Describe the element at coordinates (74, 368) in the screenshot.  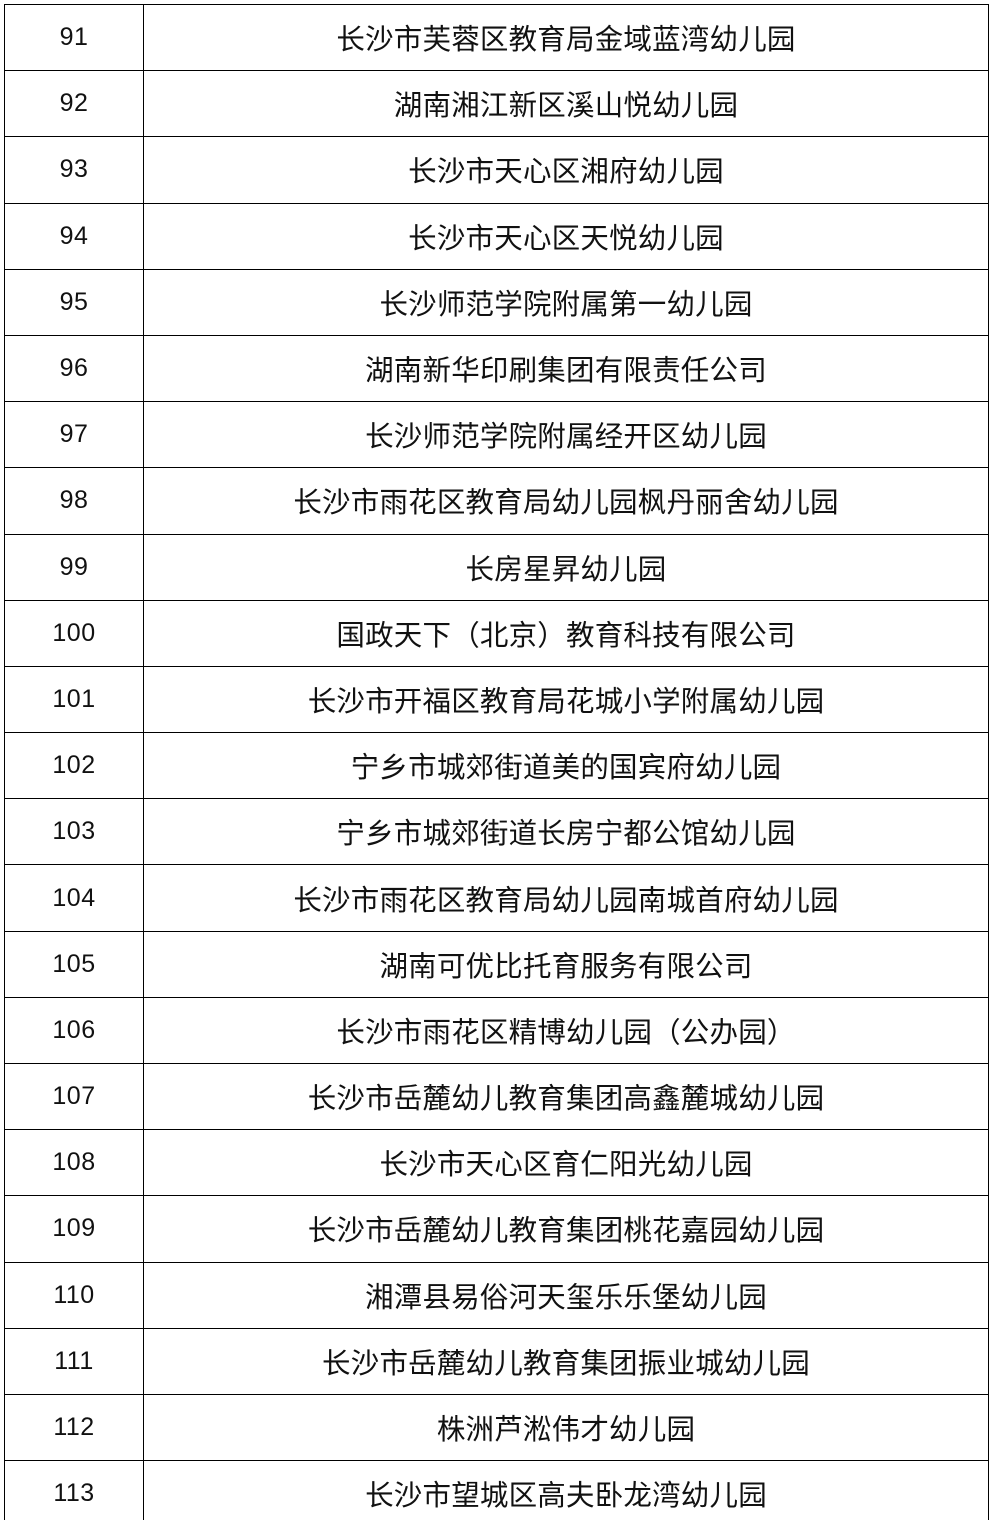
I see `row-index-cell: 96` at that location.